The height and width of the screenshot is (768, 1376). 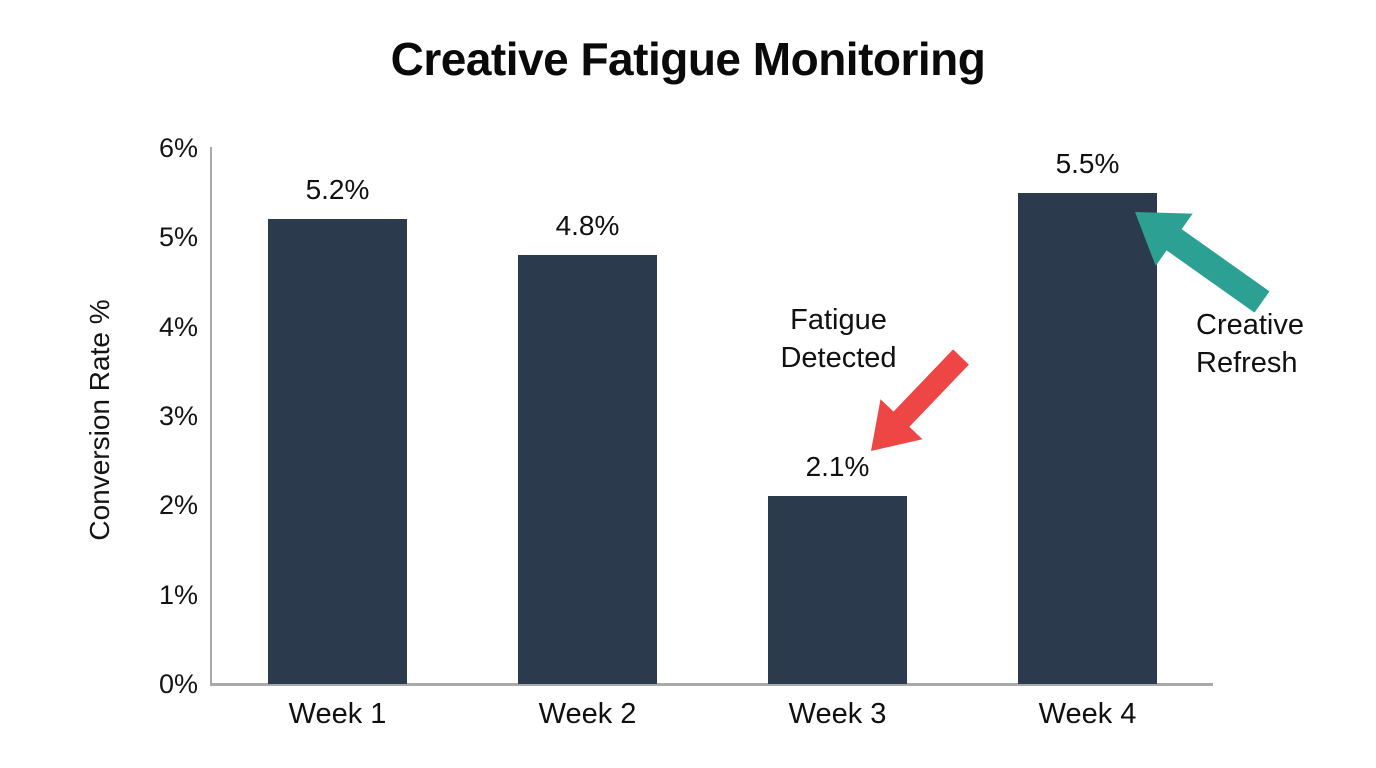 I want to click on x-tick-label-week-1: Week 1, so click(x=337, y=714).